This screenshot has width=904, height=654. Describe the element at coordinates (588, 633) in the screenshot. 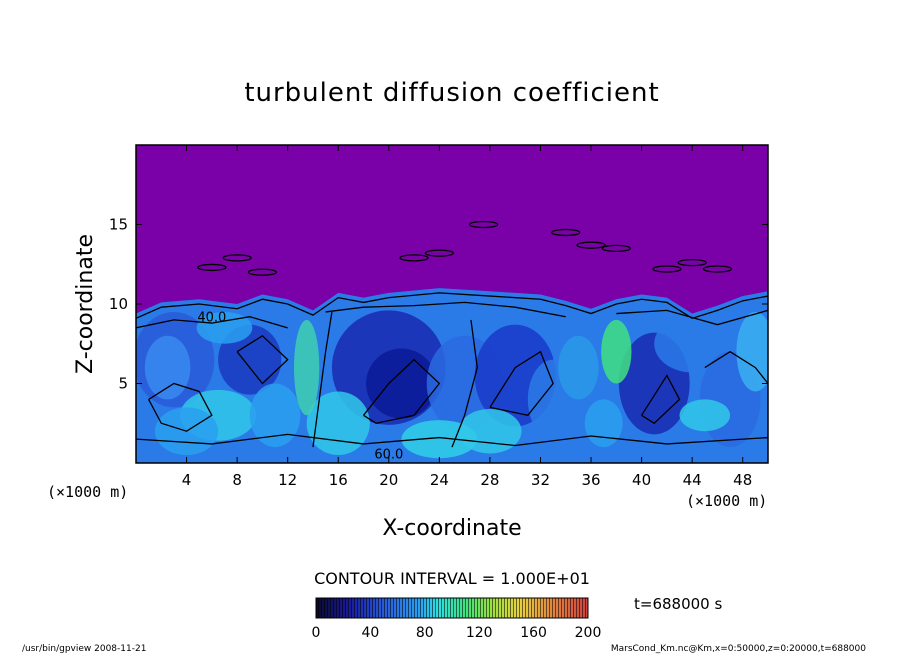

I see `colorbar-tick-label: 200` at that location.